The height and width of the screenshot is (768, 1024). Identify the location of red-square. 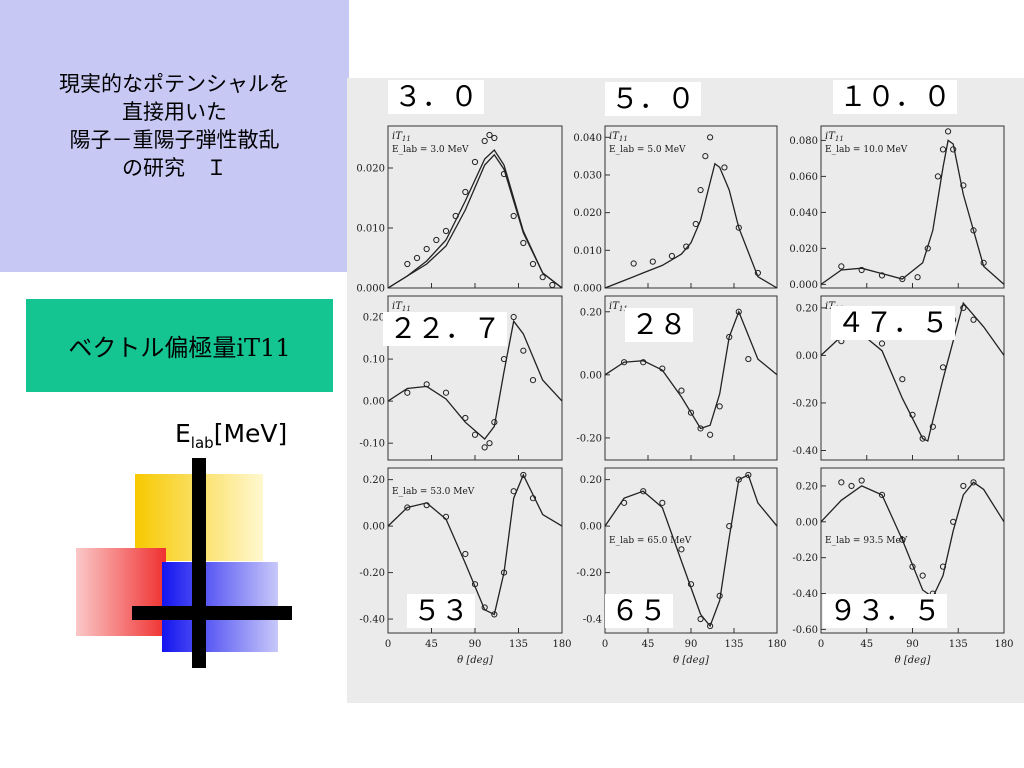
(121, 592).